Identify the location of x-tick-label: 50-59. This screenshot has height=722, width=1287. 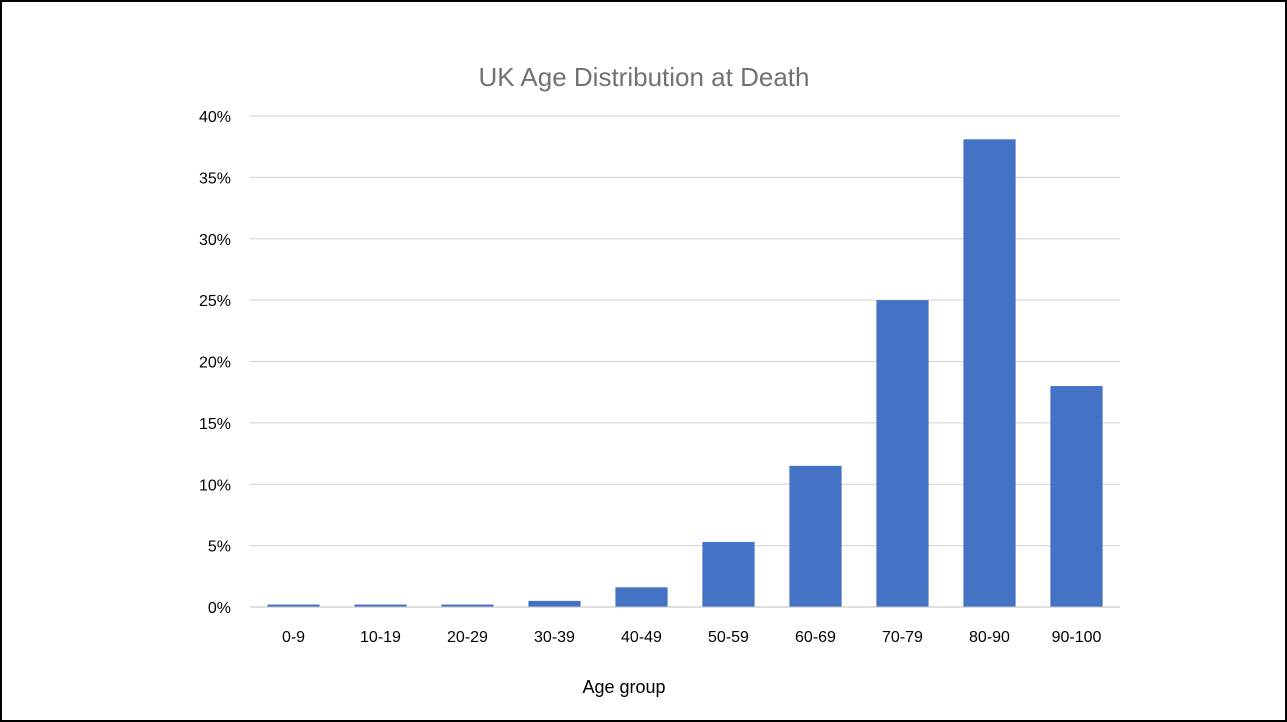
(728, 637).